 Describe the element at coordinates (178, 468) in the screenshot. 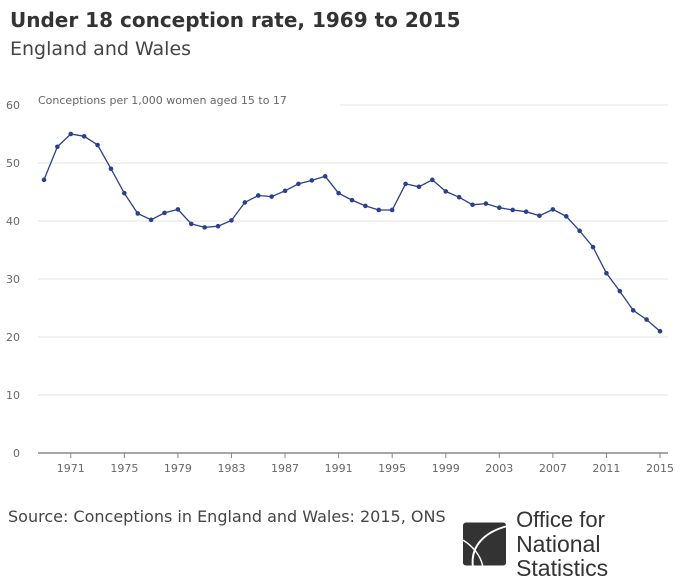

I see `x-tick-label: 1979` at that location.